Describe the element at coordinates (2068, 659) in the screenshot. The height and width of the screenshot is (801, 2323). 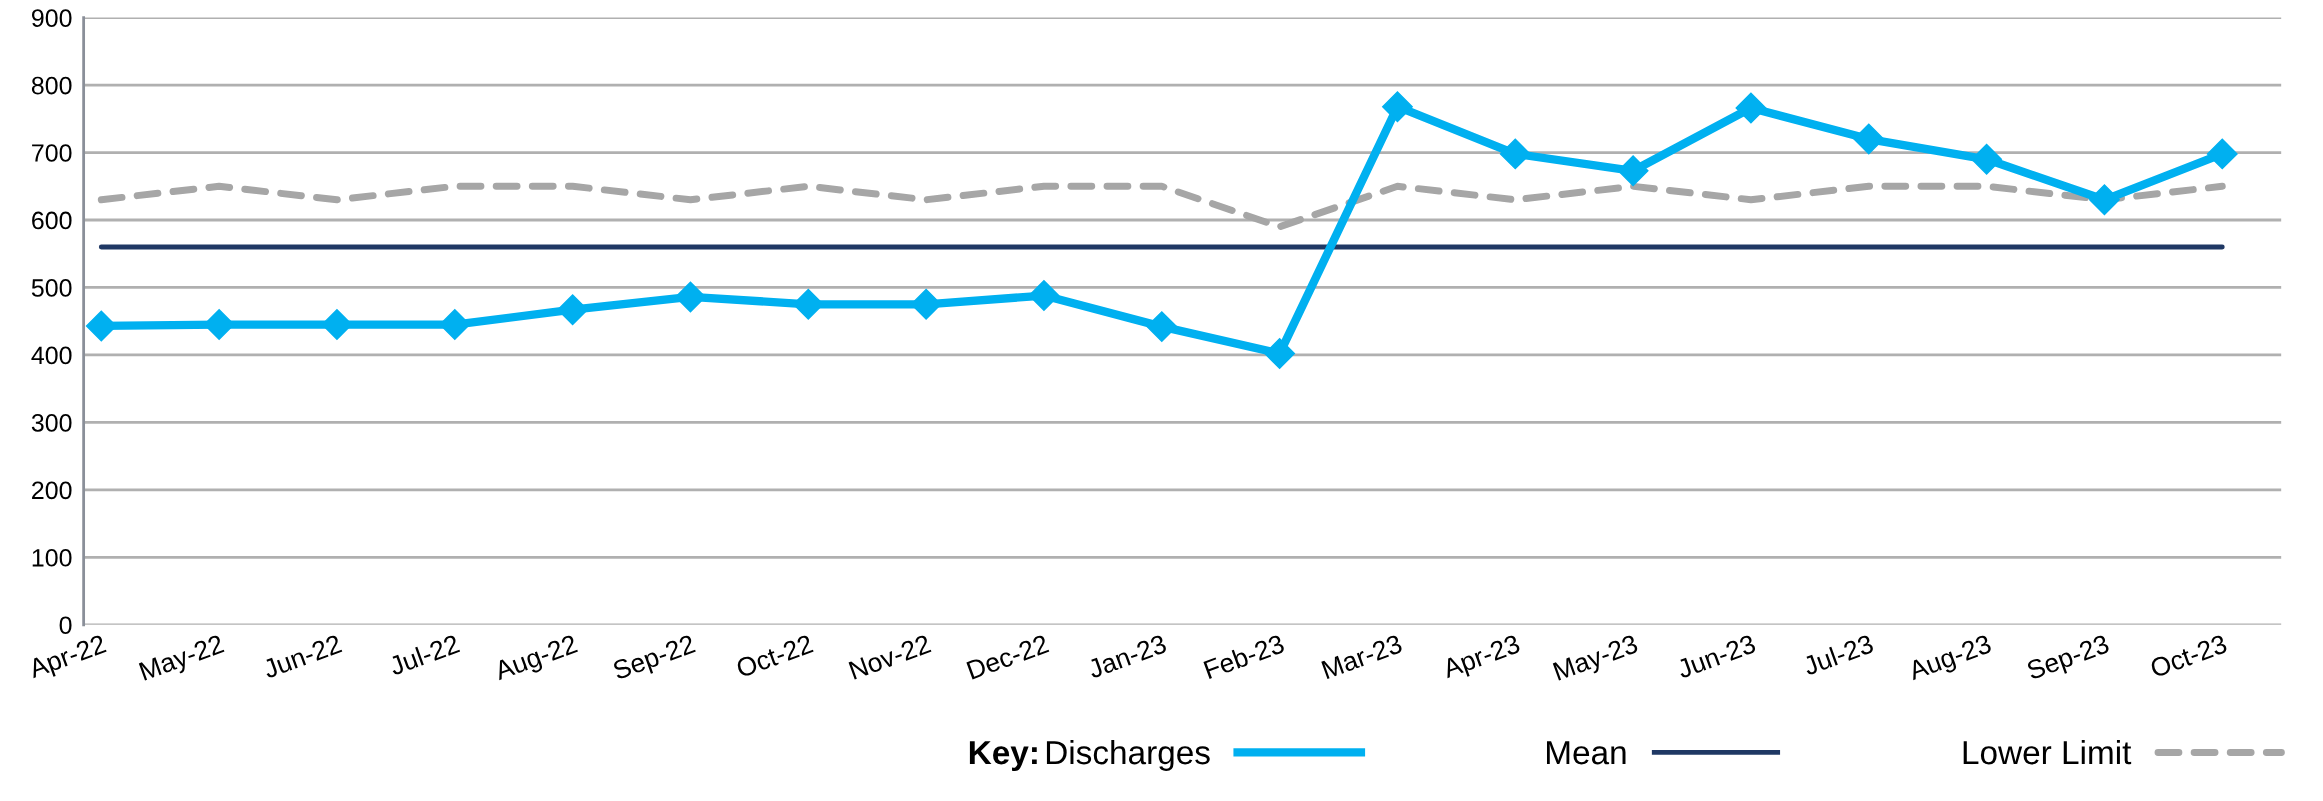
I see `x-tick-label: Sep-23` at that location.